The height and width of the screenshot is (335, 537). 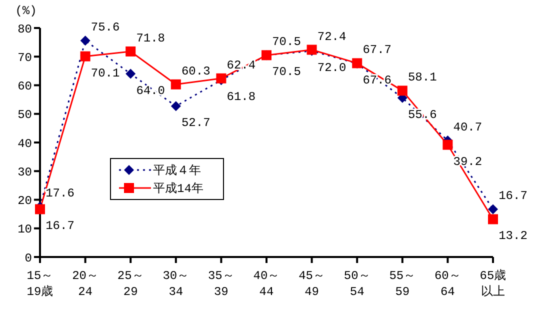 What do you see at coordinates (25, 143) in the screenshot?
I see `y-tick-label: 40` at bounding box center [25, 143].